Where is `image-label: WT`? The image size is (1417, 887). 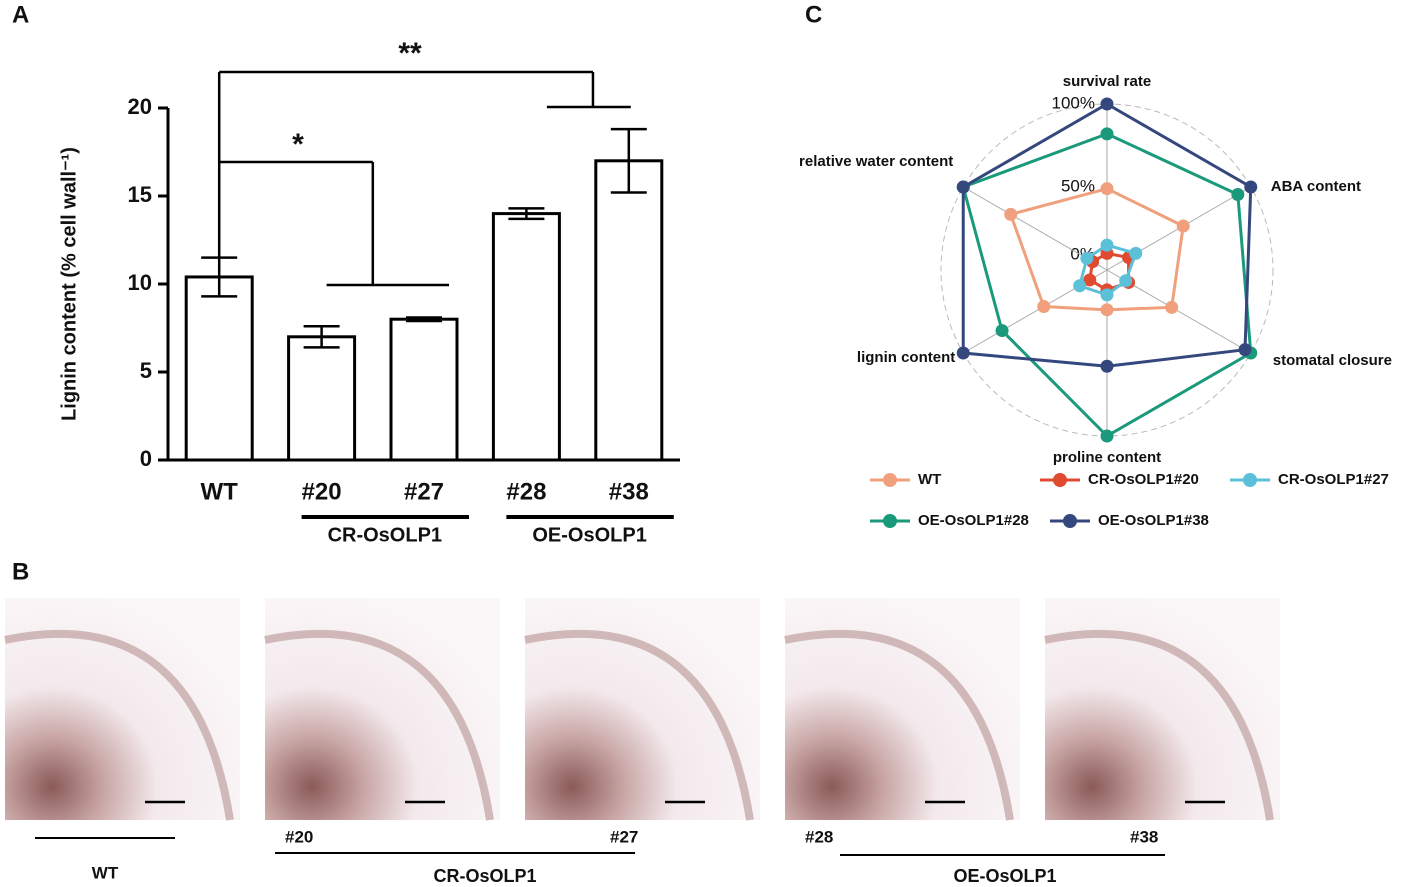
image-label: WT is located at coordinates (105, 872).